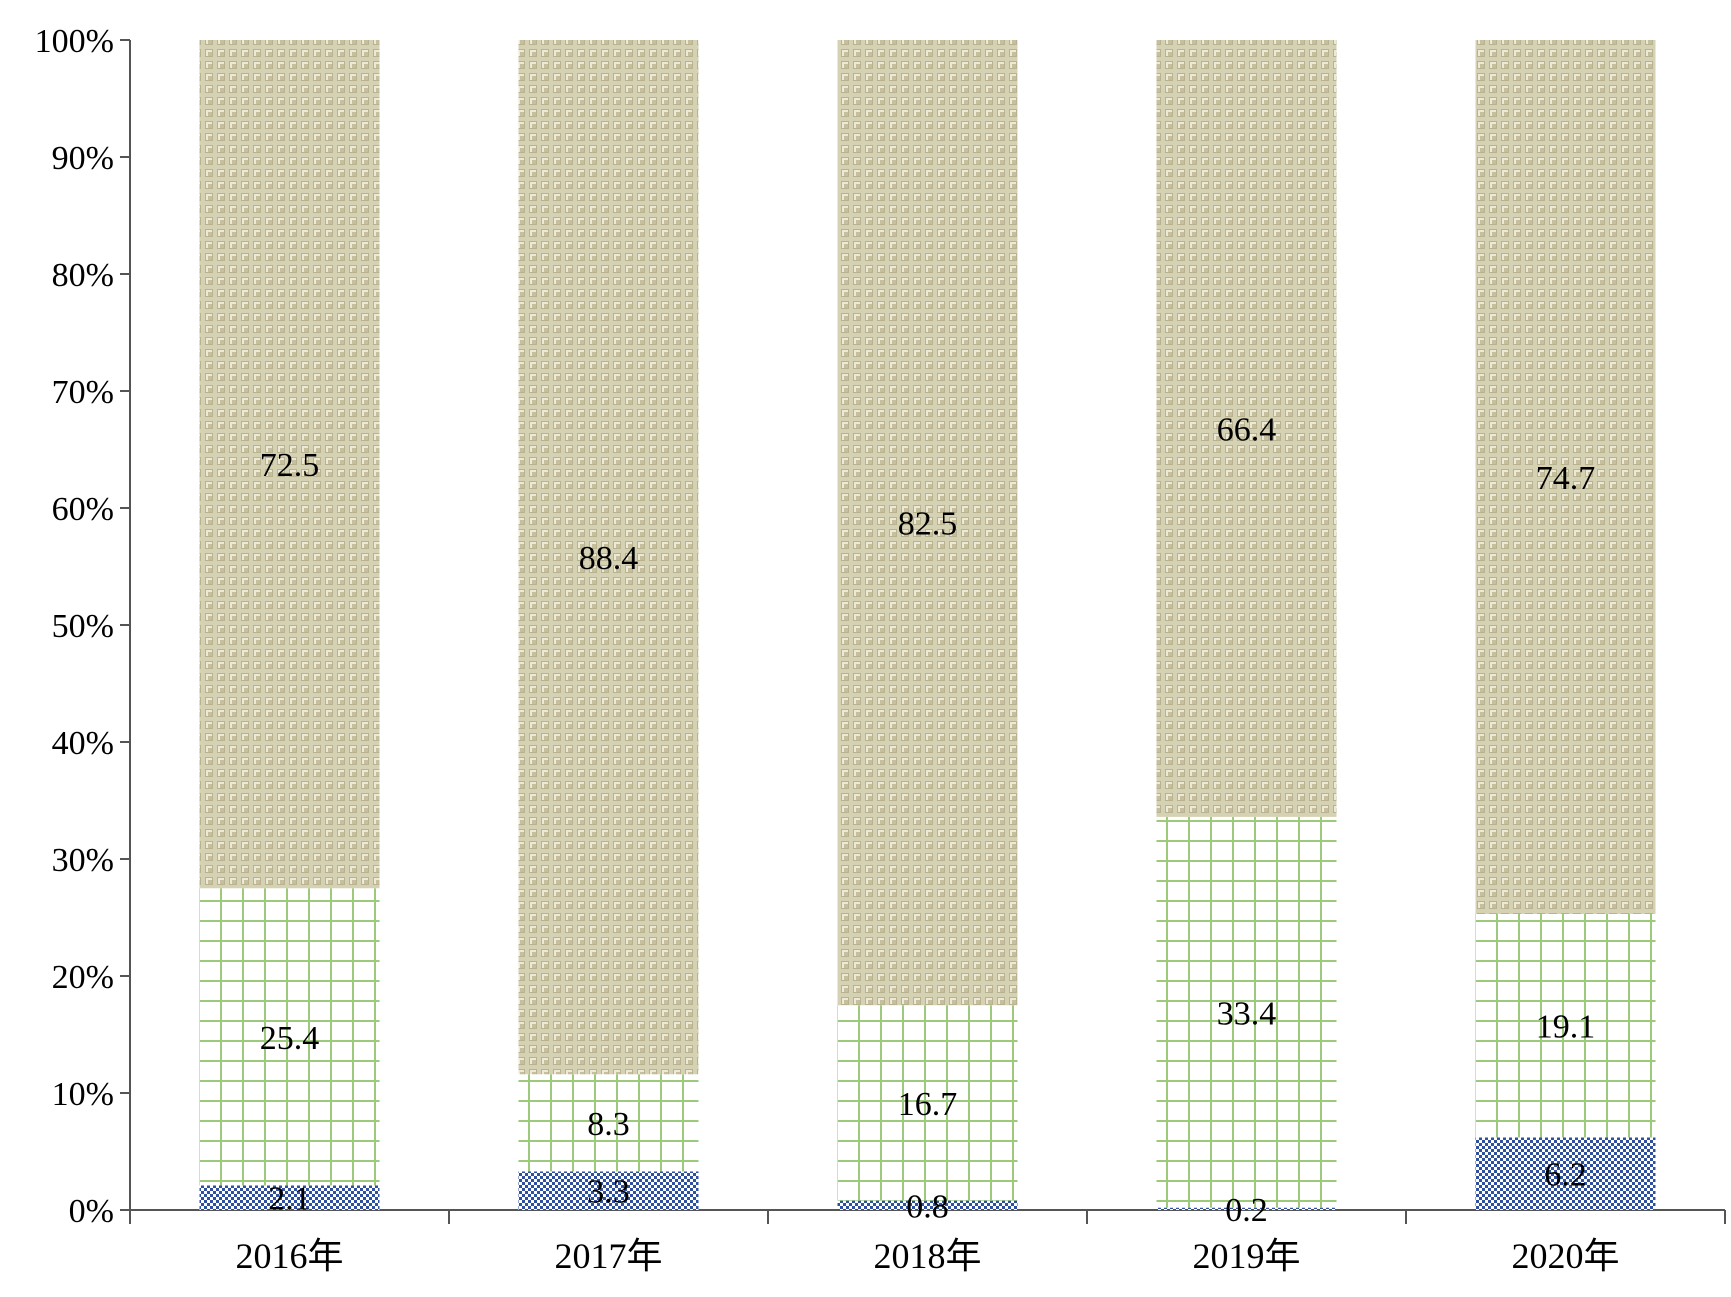  Describe the element at coordinates (608, 1256) in the screenshot. I see `x-tick-label: 2017年` at that location.